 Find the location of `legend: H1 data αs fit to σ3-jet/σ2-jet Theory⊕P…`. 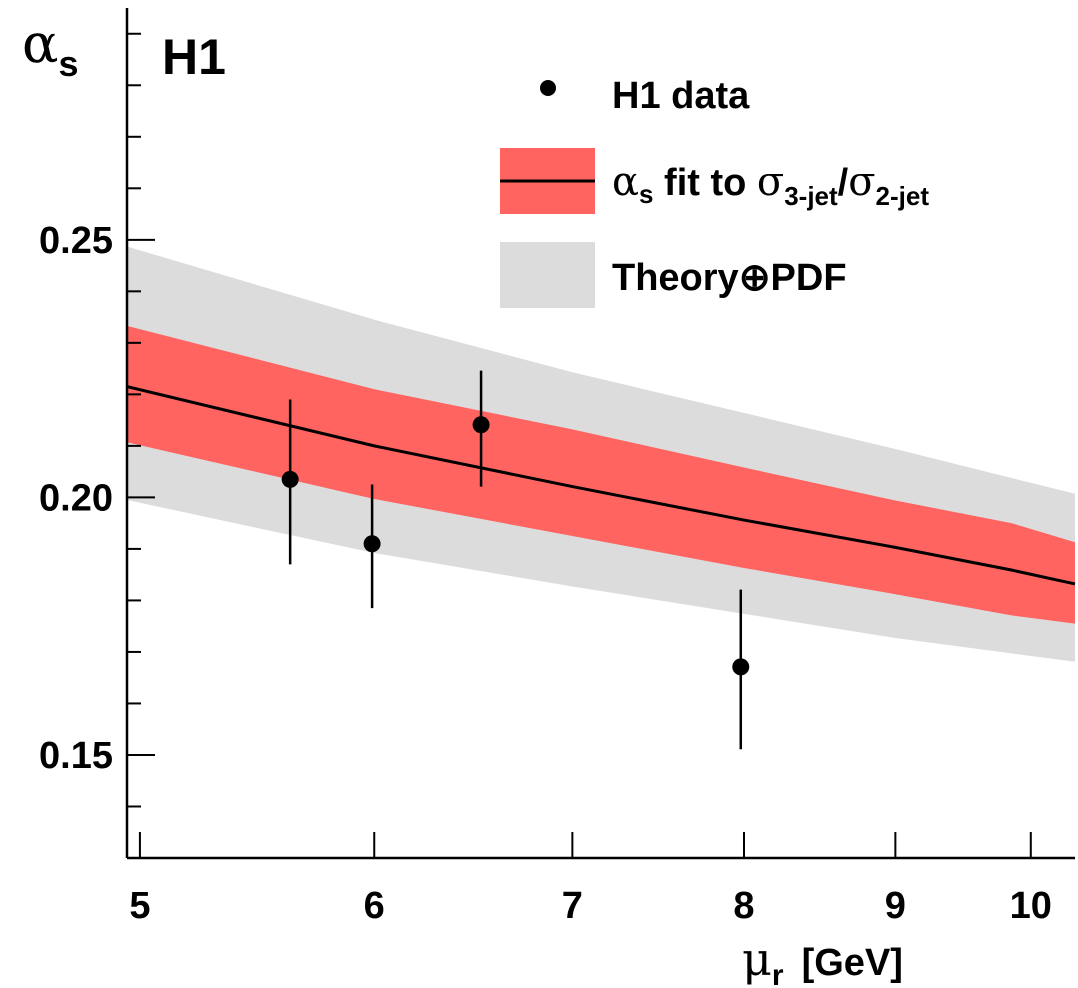

legend: H1 data αs fit to σ3-jet/σ2-jet Theory⊕P… is located at coordinates (714, 191).